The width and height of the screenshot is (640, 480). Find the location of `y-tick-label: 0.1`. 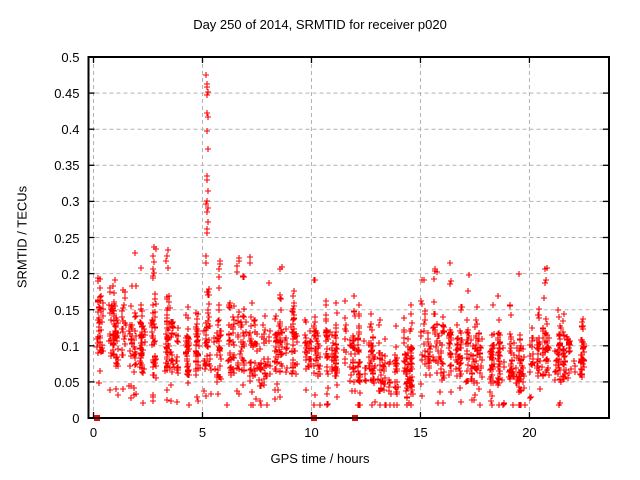

y-tick-label: 0.1 is located at coordinates (70, 346).